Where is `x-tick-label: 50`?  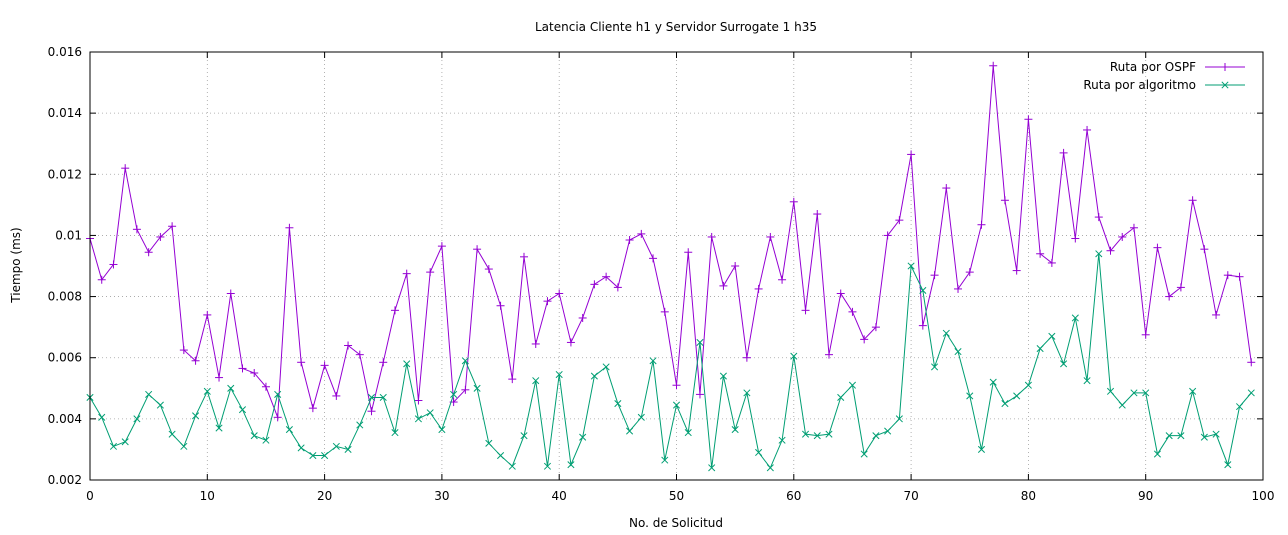 x-tick-label: 50 is located at coordinates (676, 496).